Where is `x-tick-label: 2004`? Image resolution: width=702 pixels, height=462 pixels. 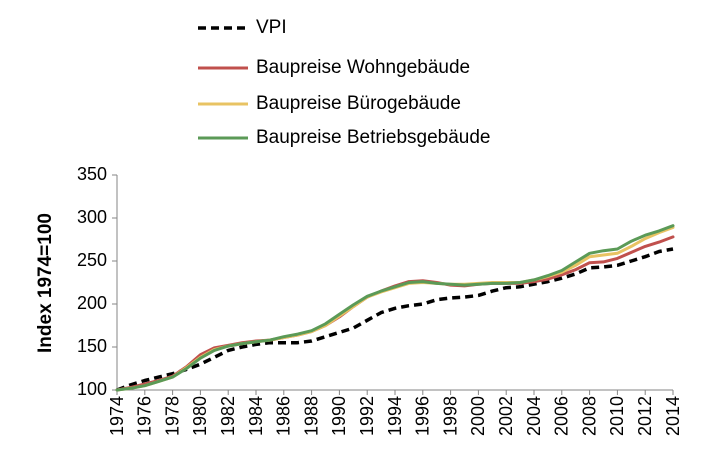
x-tick-label: 2004 is located at coordinates (534, 416).